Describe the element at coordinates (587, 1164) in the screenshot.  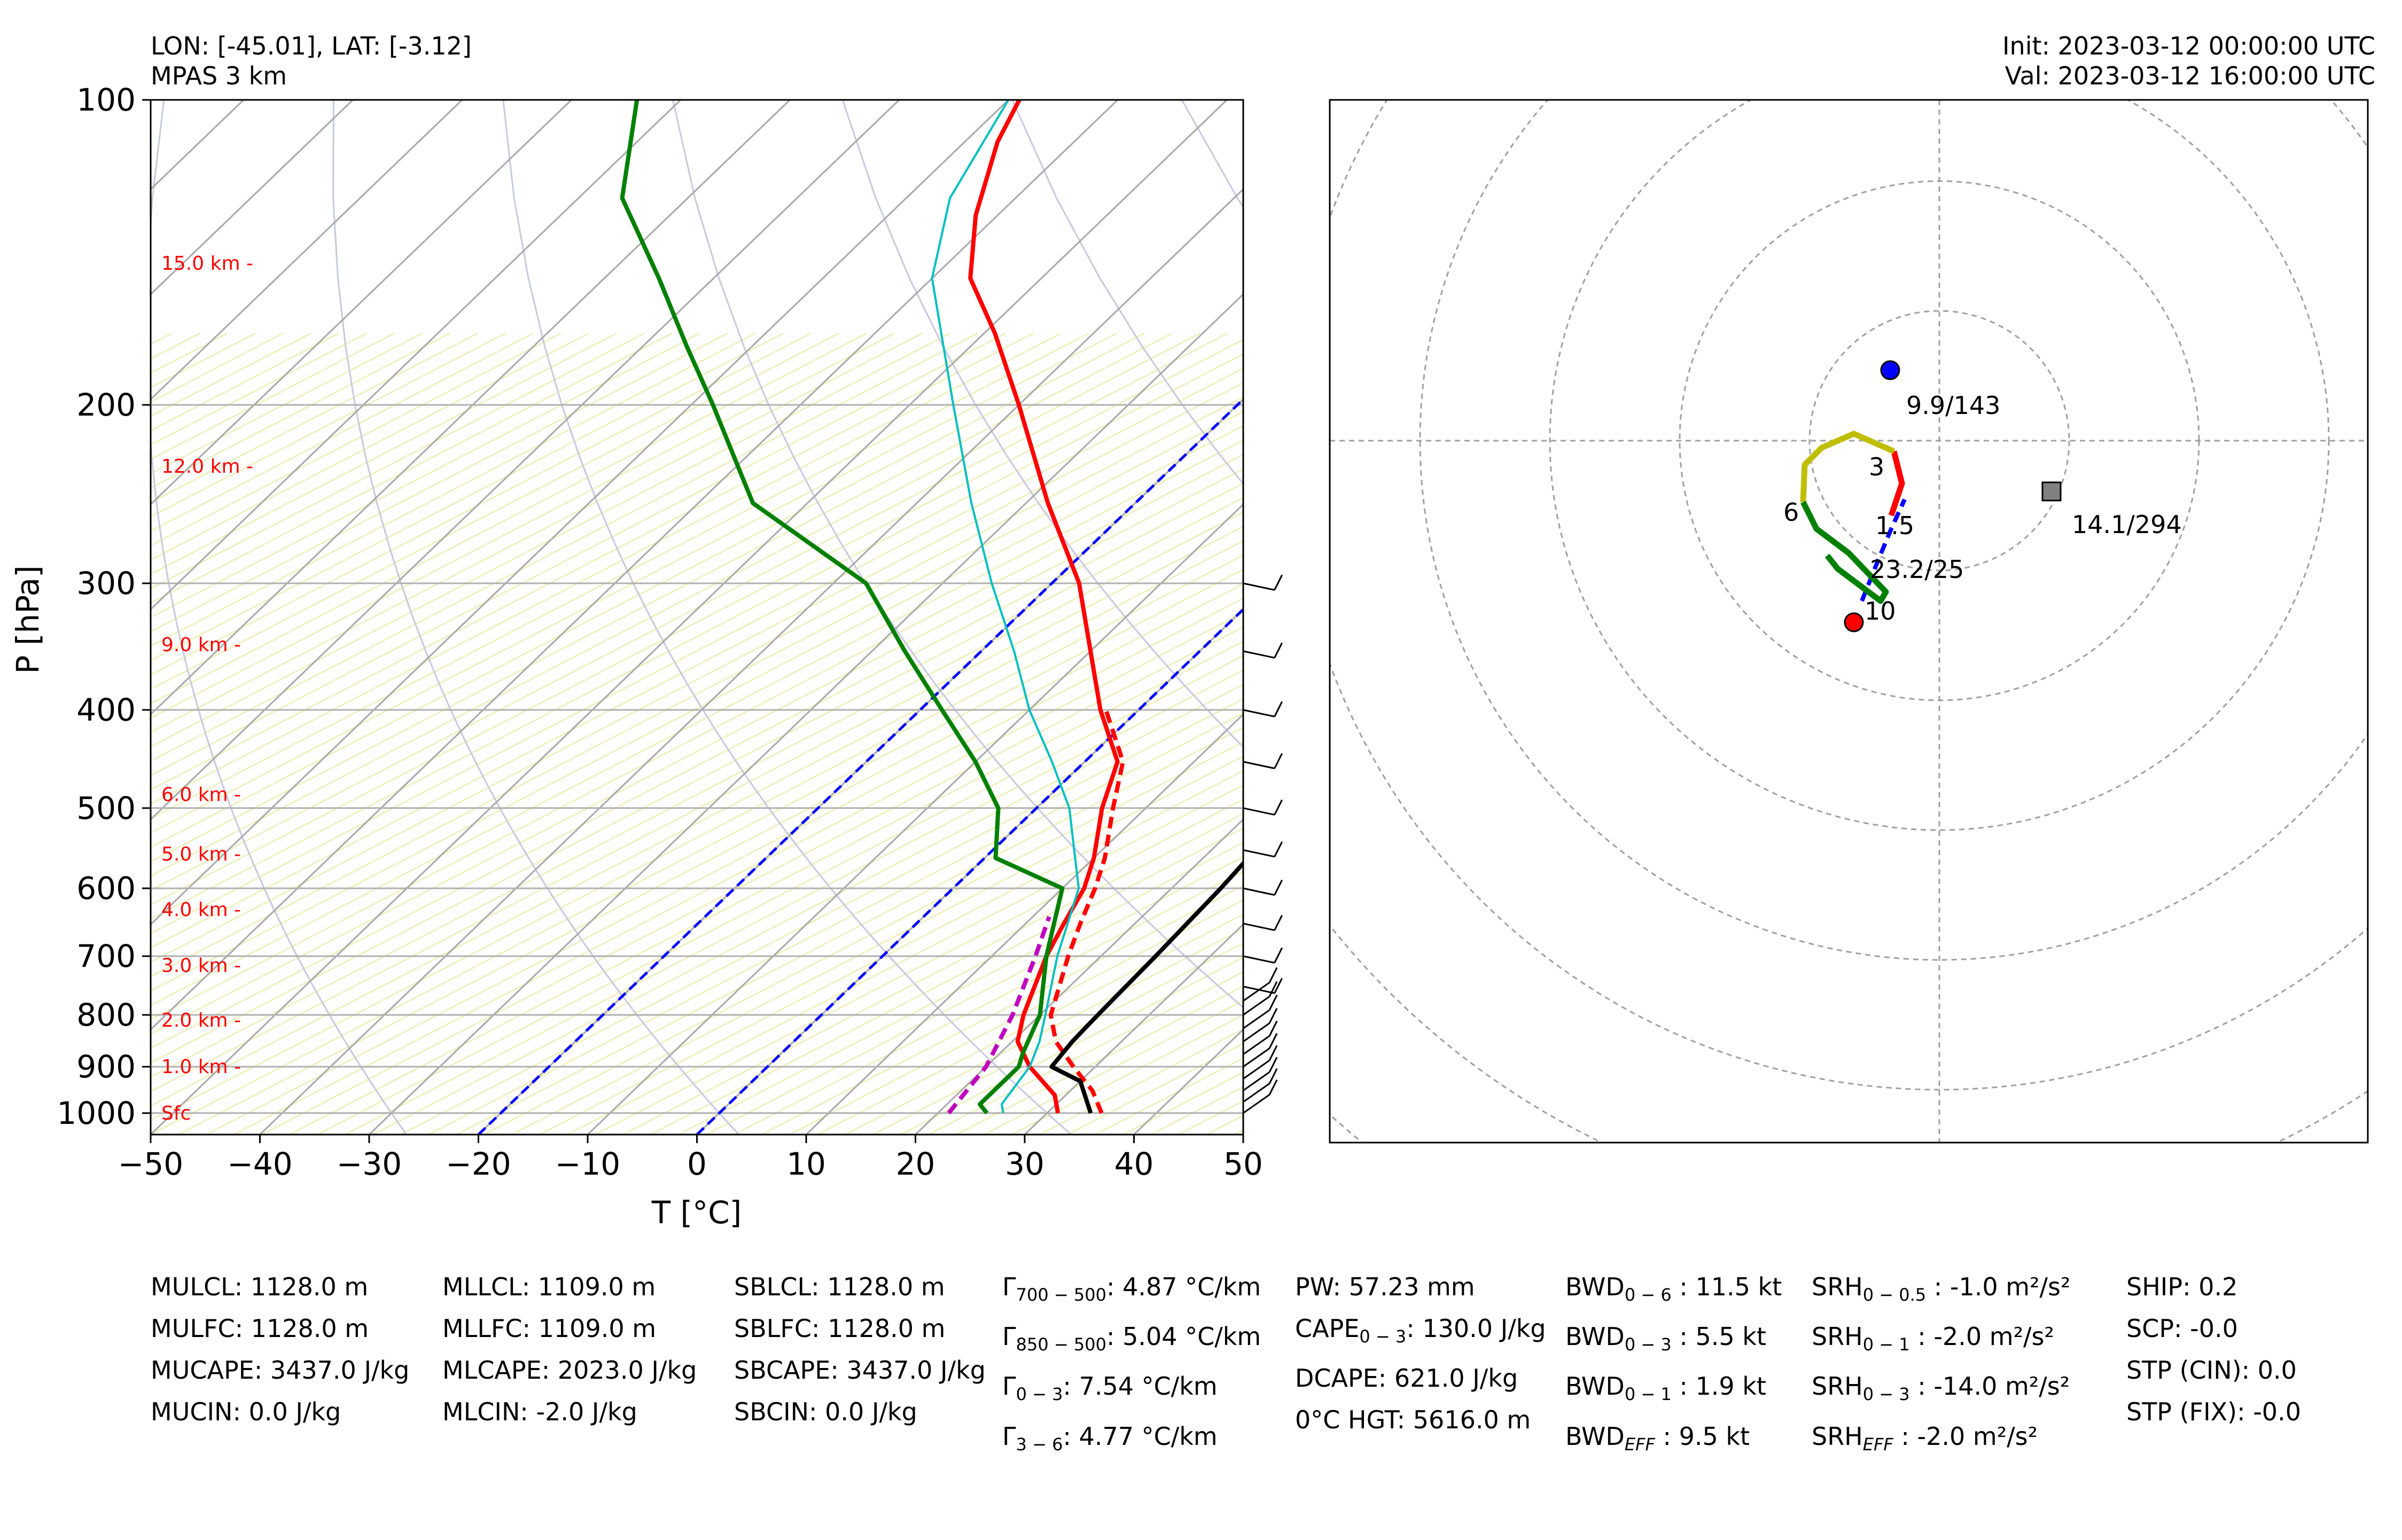
I see `x-tick-label: −10` at that location.